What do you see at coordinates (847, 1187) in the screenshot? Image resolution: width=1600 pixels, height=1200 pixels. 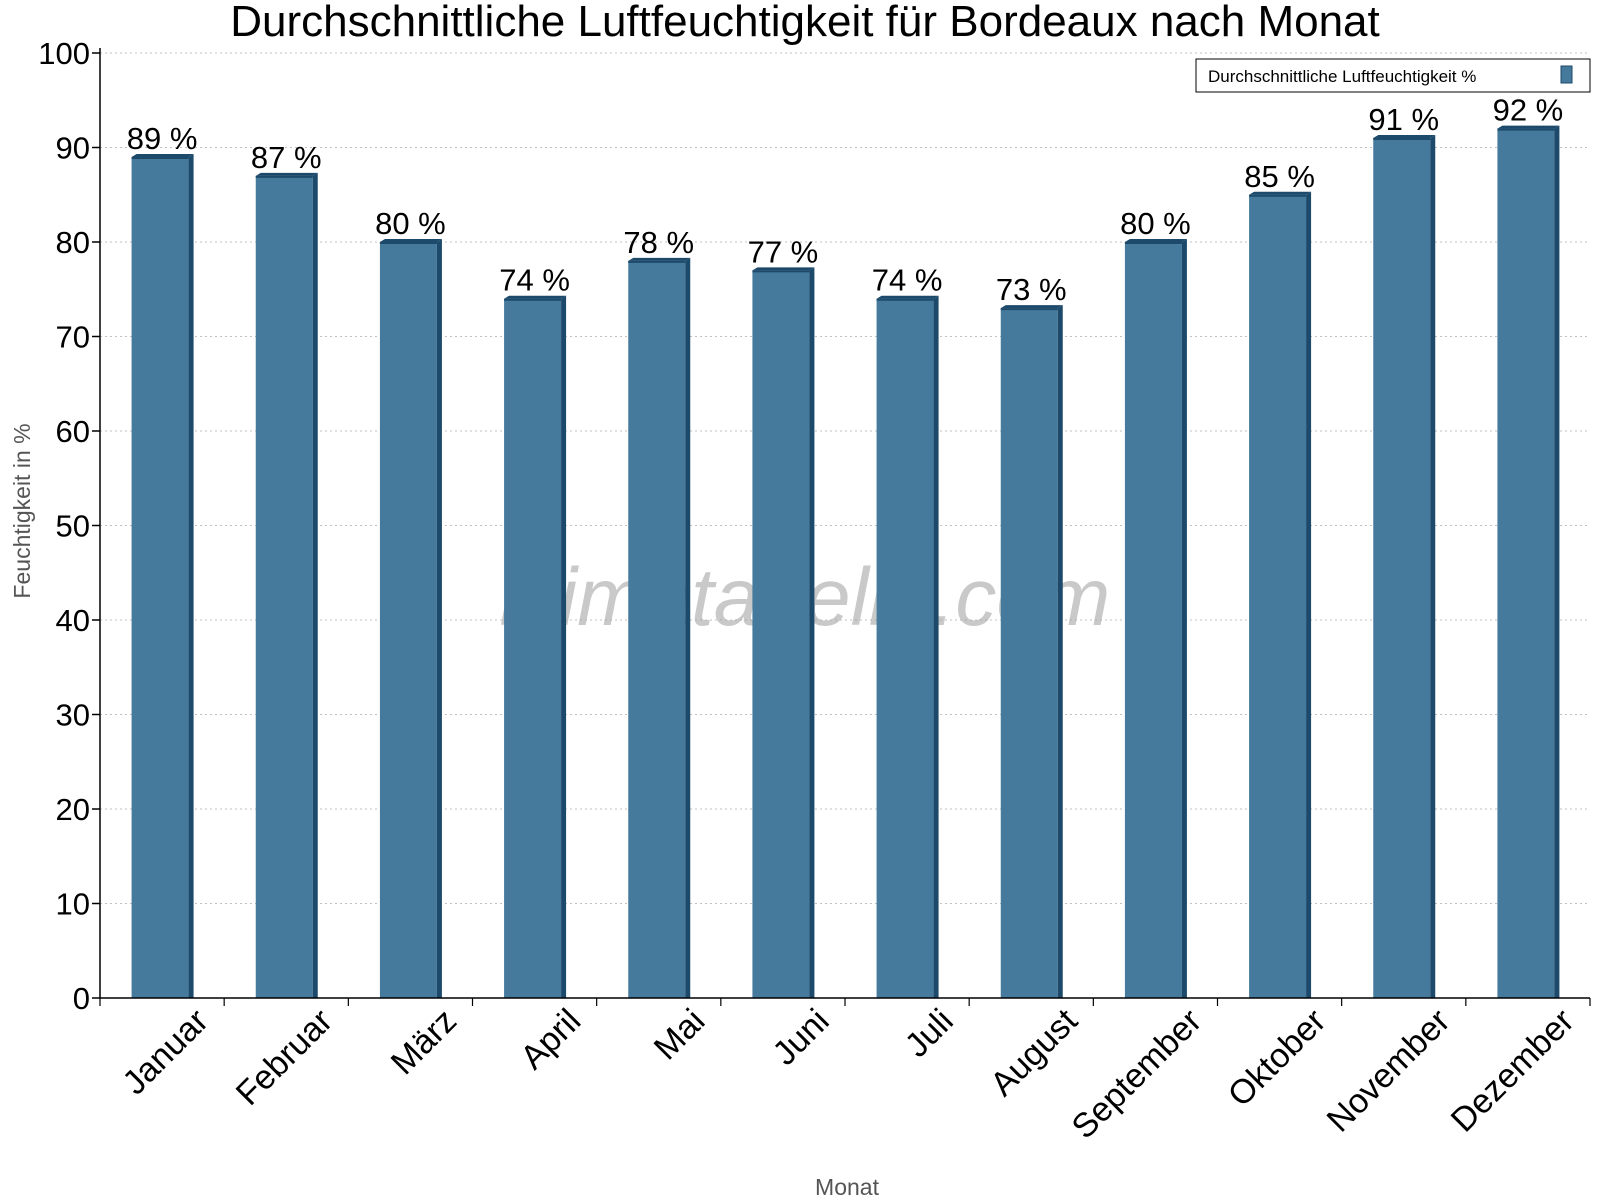 I see `x-axis-title: Monat` at bounding box center [847, 1187].